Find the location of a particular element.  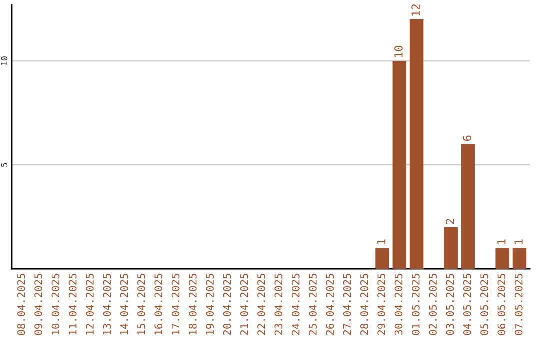

x-tick-label: 03.05.2025 is located at coordinates (450, 305).